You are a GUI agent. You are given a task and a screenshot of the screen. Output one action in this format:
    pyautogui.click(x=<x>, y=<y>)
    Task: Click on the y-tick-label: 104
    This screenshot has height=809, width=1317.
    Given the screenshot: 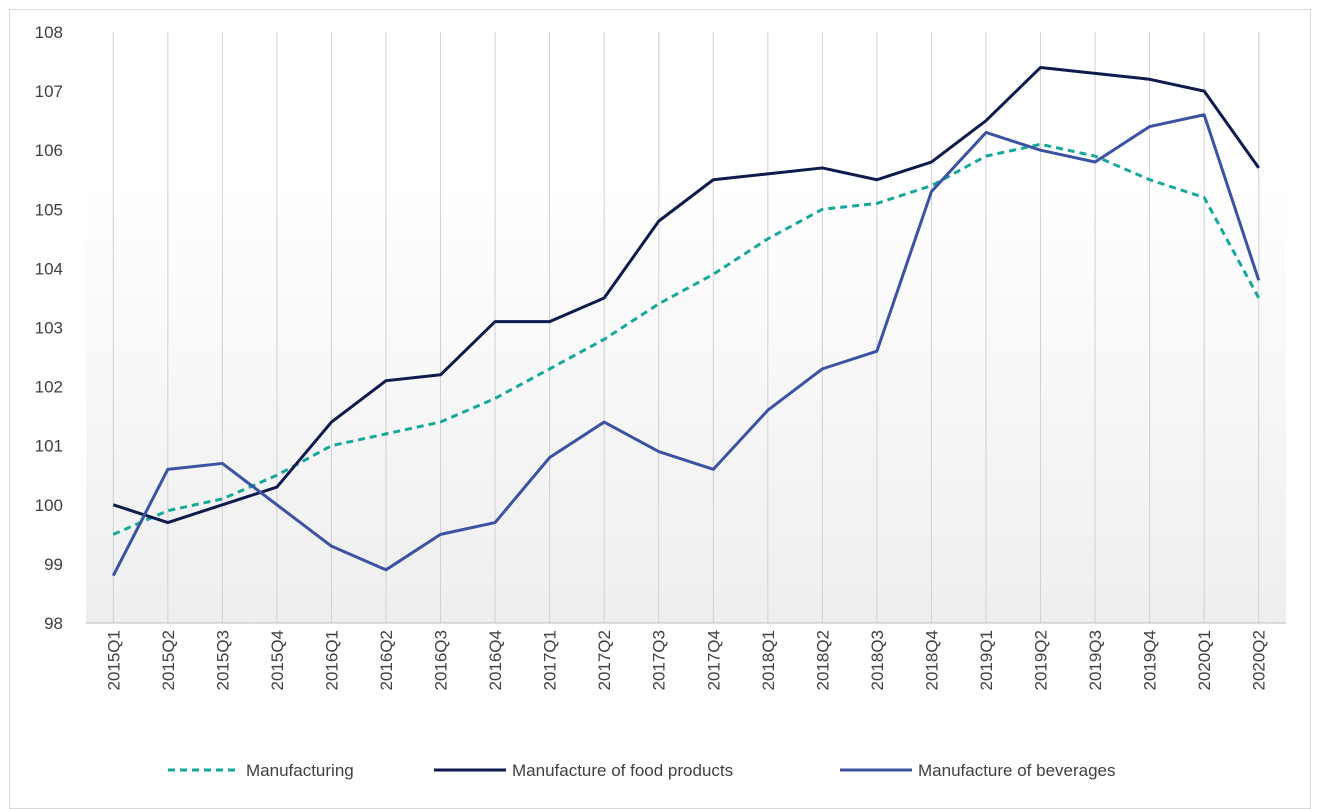 What is the action you would take?
    pyautogui.click(x=49, y=268)
    